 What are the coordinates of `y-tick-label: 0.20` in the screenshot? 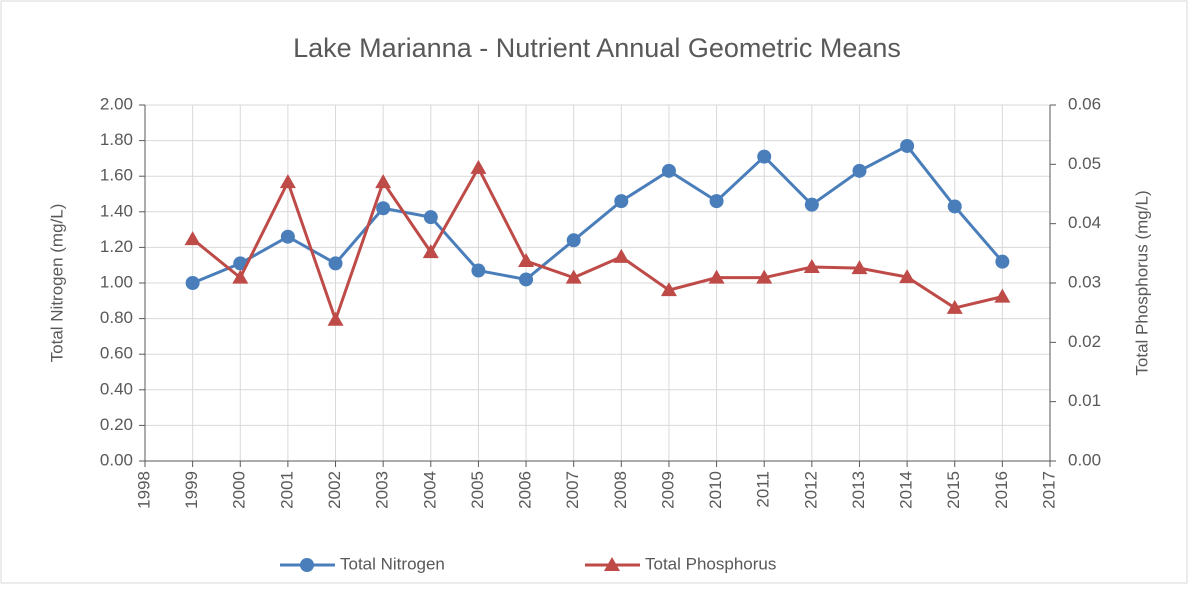 It's located at (116, 424).